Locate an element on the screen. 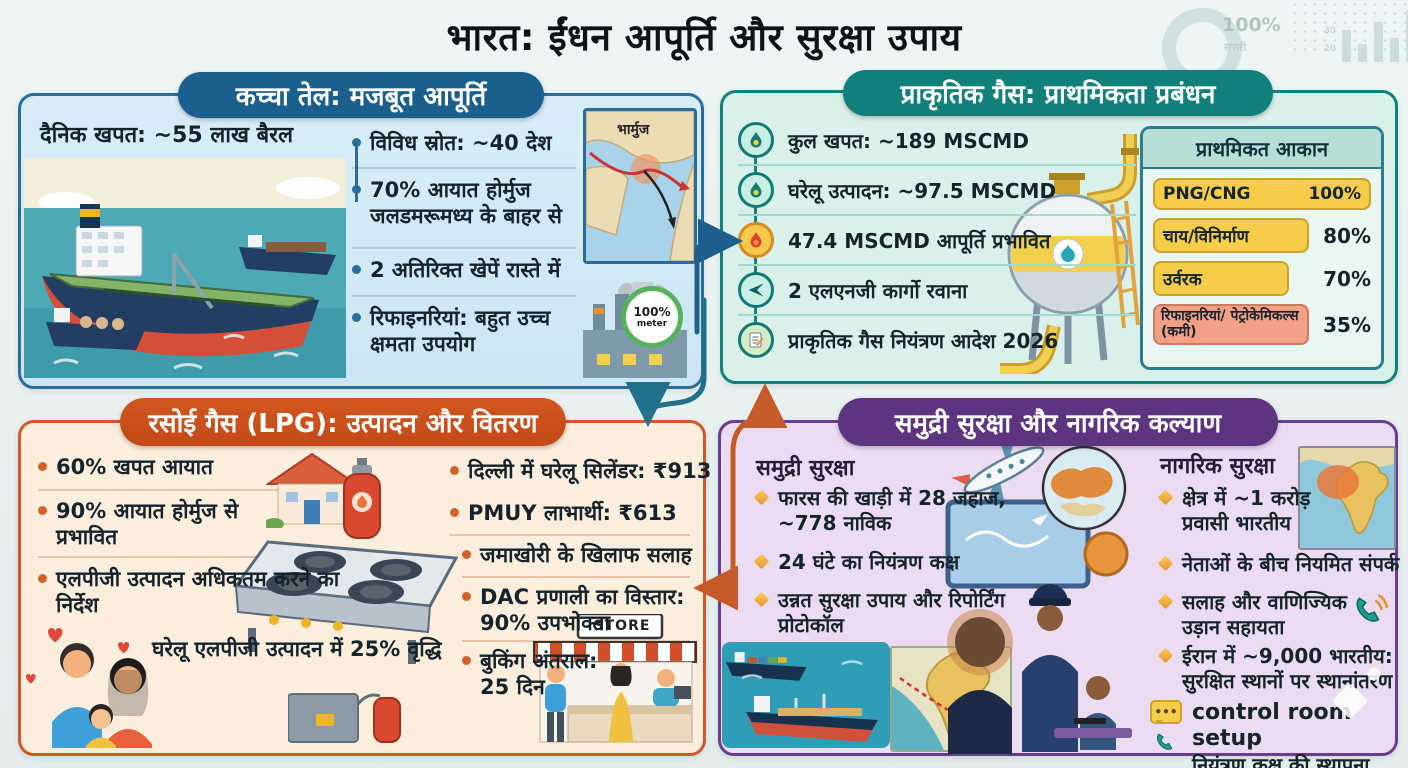  crude-bullet-shipments: 2 अतिरिक्त खेपें रास्ते में is located at coordinates (480, 270).